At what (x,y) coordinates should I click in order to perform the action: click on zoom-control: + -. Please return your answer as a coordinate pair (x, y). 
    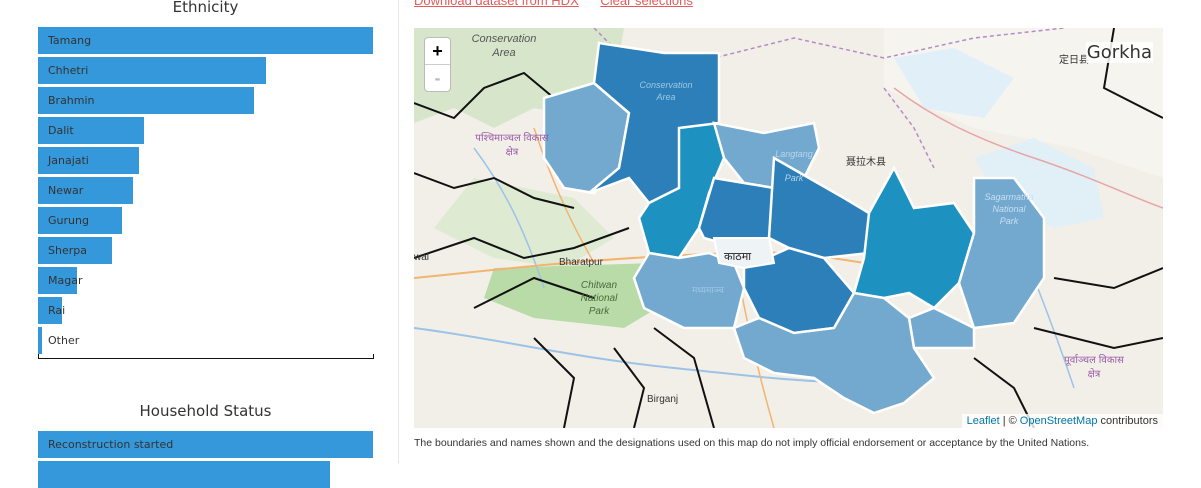
    Looking at the image, I should click on (437, 64).